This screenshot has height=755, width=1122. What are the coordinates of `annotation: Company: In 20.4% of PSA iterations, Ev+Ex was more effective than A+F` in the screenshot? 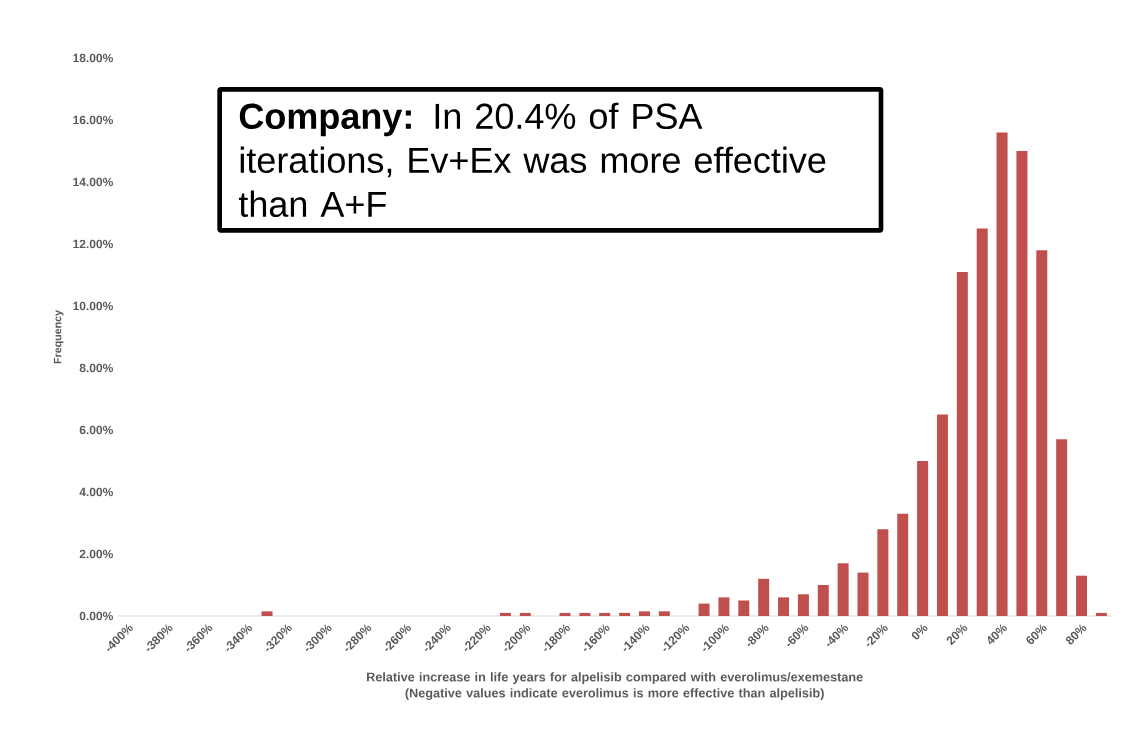 It's located at (532, 160).